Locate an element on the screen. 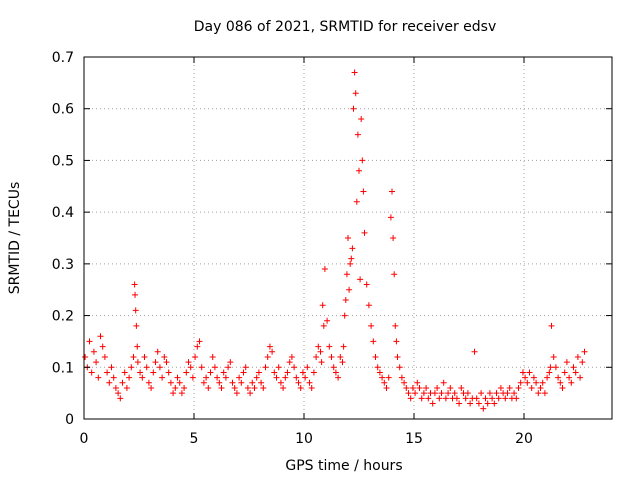 The image size is (640, 480). y-tick-label: 0.7 is located at coordinates (63, 58).